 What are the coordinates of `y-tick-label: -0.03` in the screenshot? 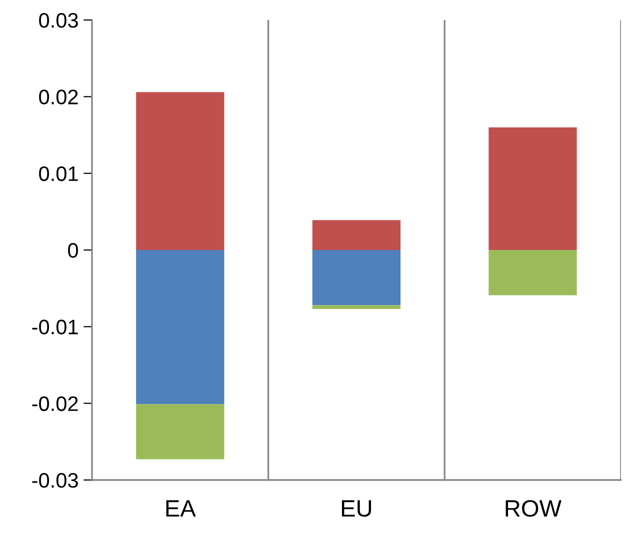 It's located at (55, 480).